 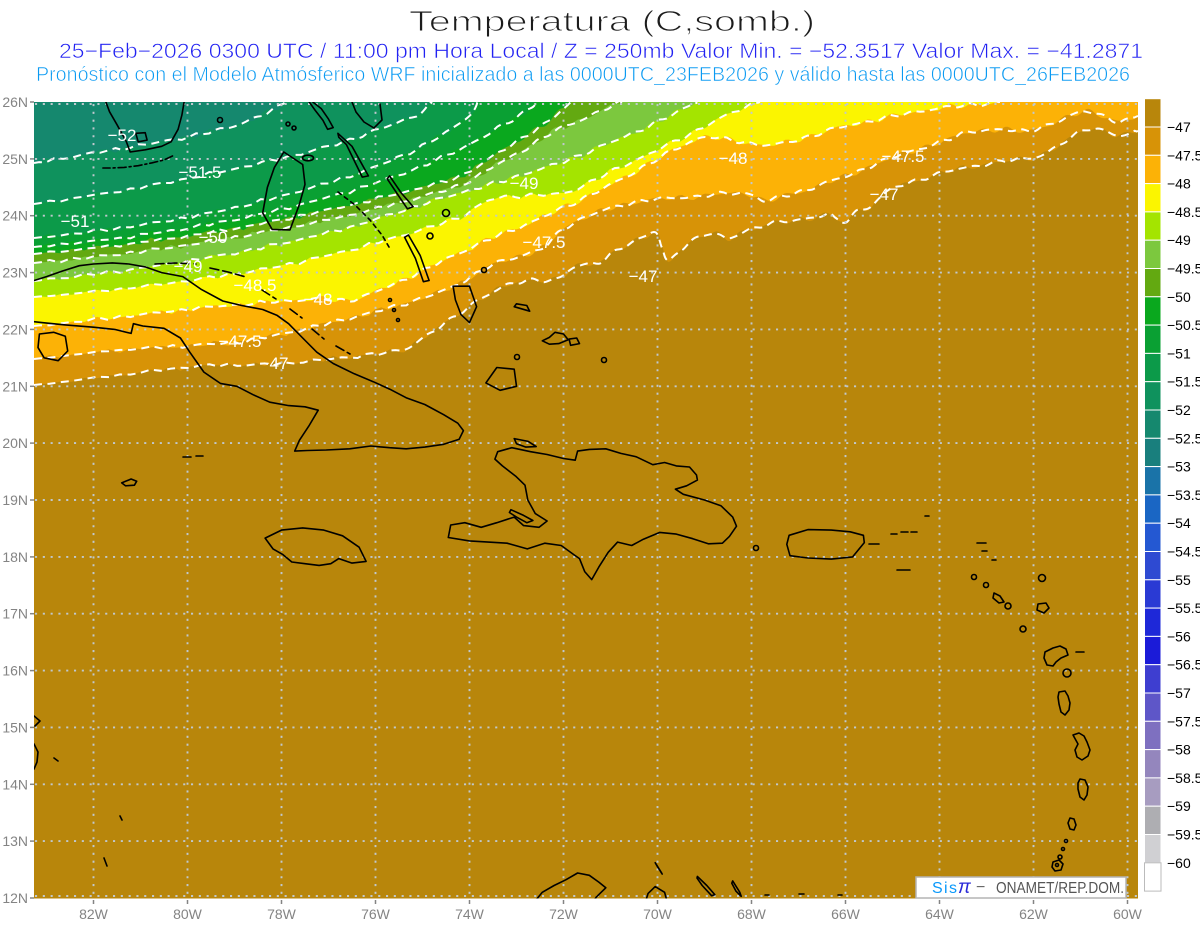 I want to click on svg-text: 18N, so click(x=15, y=557).